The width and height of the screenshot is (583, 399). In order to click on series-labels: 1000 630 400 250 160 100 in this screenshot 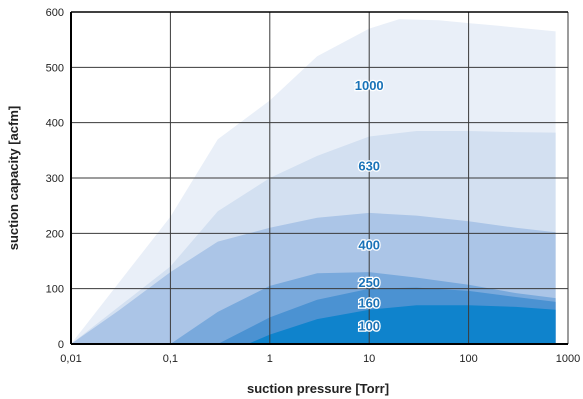, I will do `click(368, 206)`.